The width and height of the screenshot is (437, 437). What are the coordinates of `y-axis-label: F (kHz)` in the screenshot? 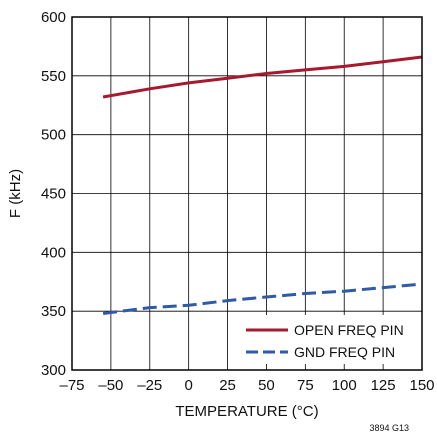 It's located at (15, 193).